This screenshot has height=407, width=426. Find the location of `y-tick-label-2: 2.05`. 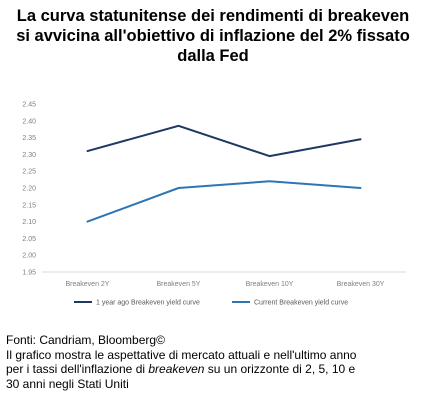

y-tick-label-2: 2.05 is located at coordinates (29, 239).